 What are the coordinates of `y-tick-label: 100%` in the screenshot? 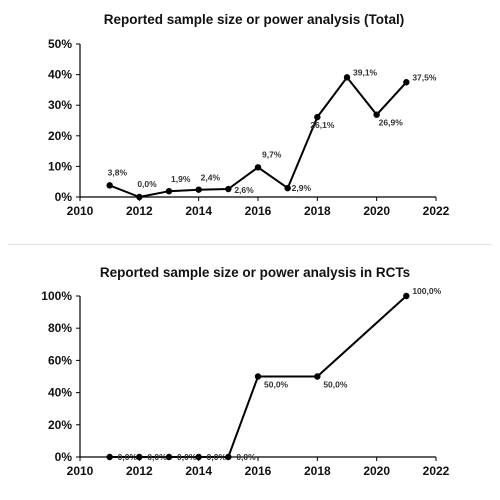 It's located at (56, 296).